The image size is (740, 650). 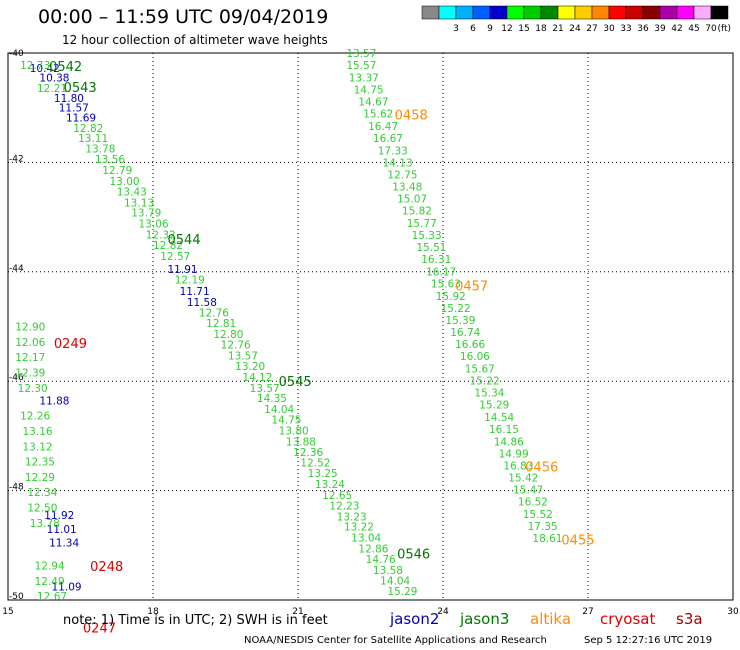 I want to click on swh-value-jason3: 13.20, so click(x=250, y=367).